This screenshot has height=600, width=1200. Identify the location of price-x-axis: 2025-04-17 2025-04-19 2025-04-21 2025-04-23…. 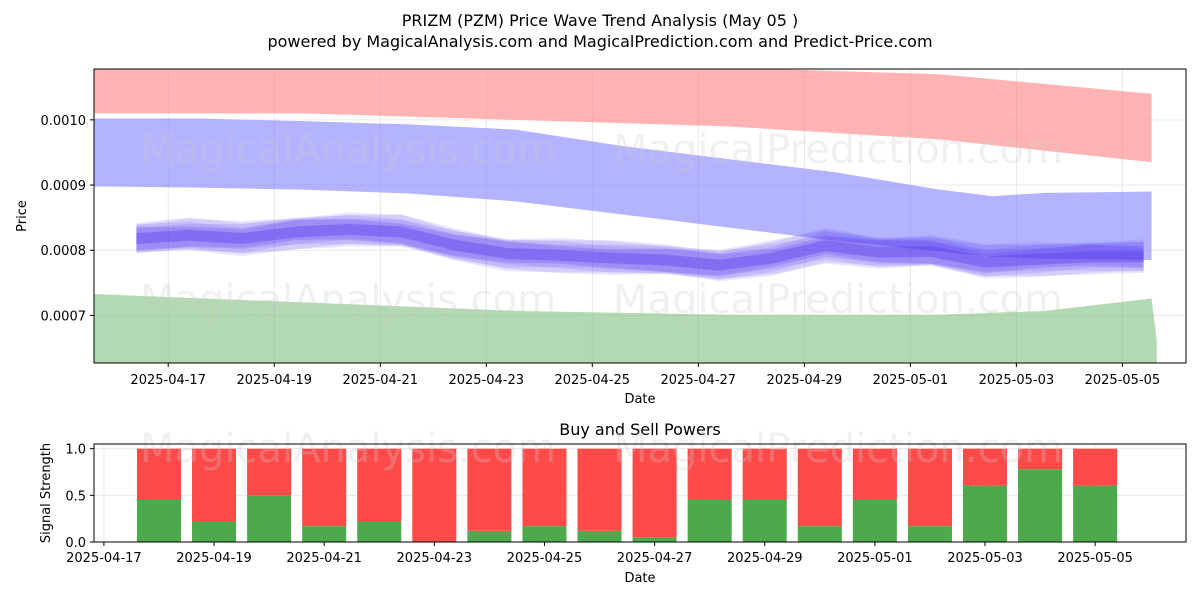
(645, 375).